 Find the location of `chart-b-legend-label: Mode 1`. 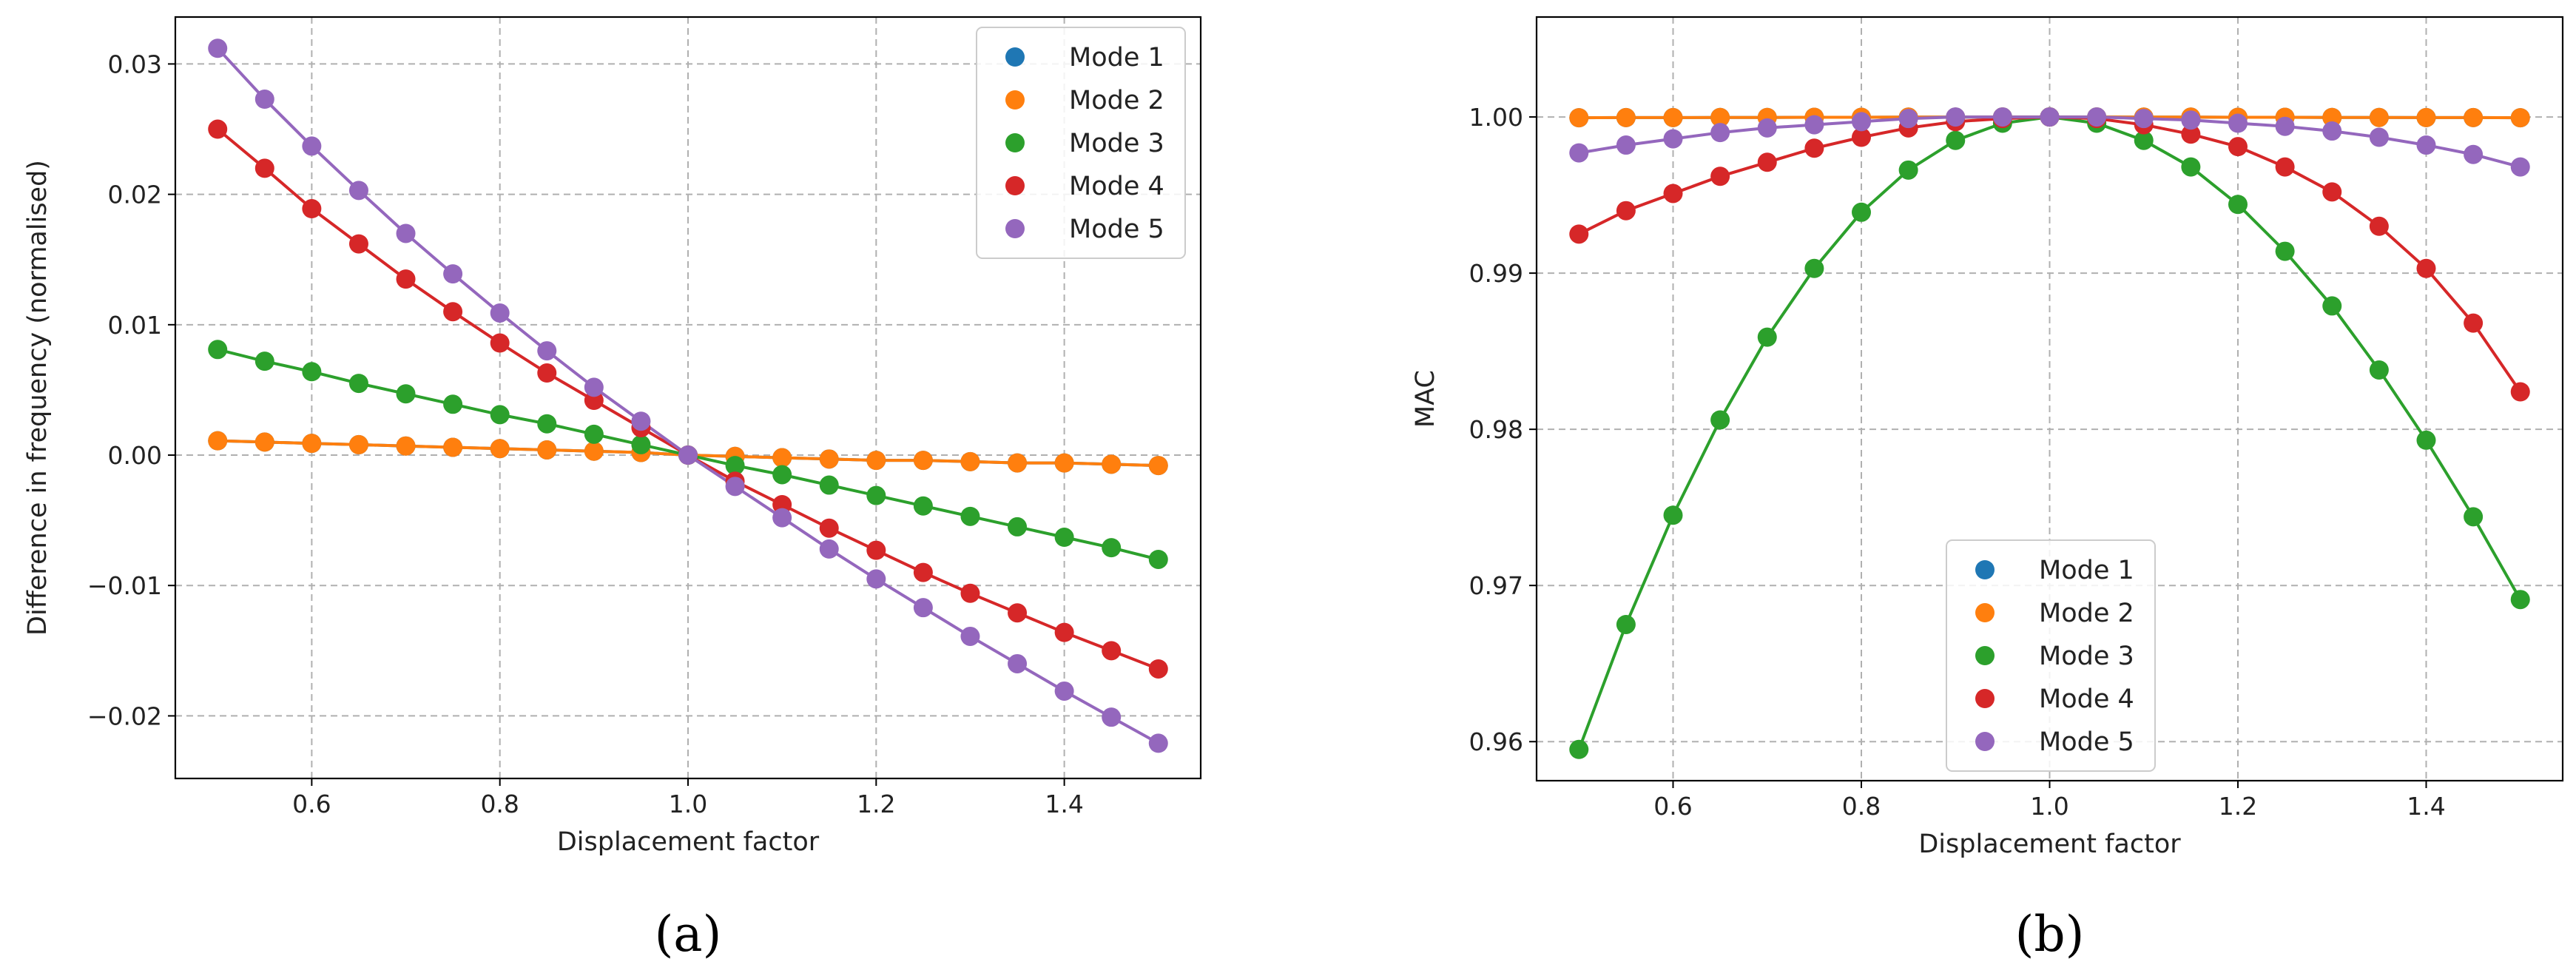

chart-b-legend-label: Mode 1 is located at coordinates (2086, 570).